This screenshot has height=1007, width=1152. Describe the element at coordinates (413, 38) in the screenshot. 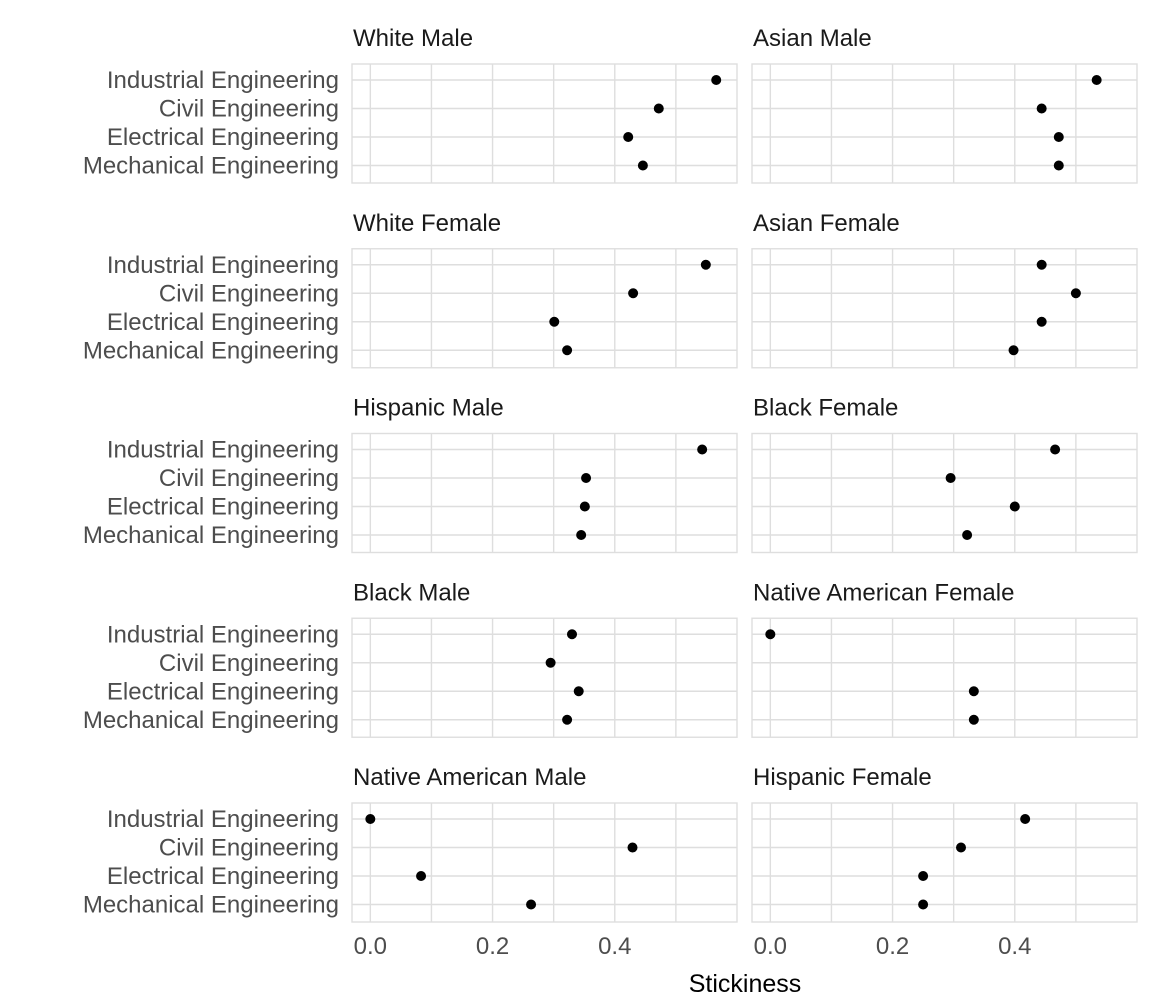

I see `facet-title: White Male` at that location.